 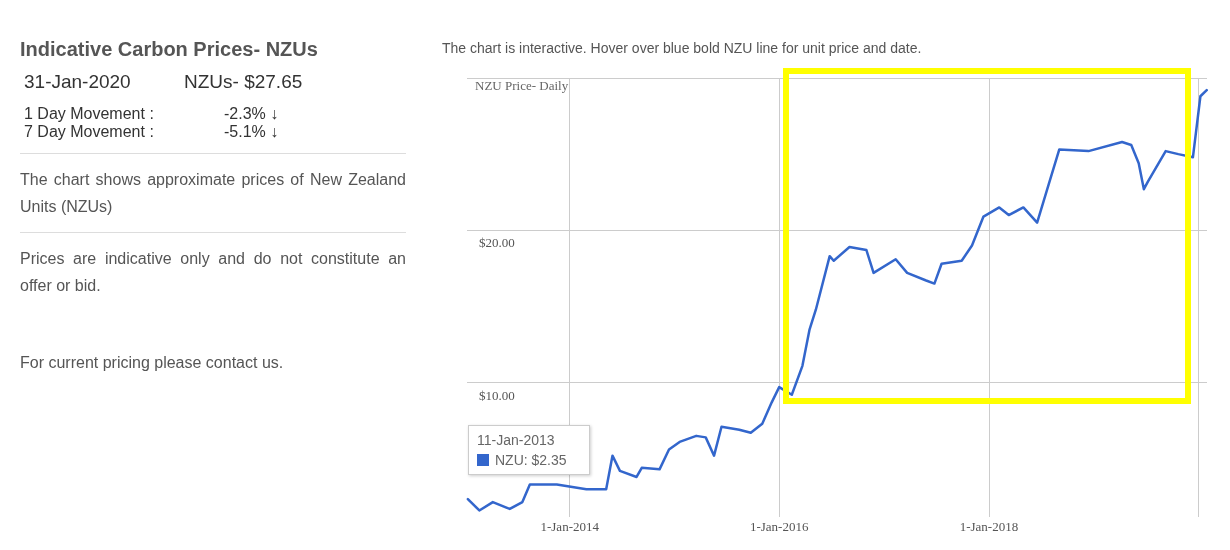 I want to click on y-tick-label: $10.00, so click(x=497, y=395).